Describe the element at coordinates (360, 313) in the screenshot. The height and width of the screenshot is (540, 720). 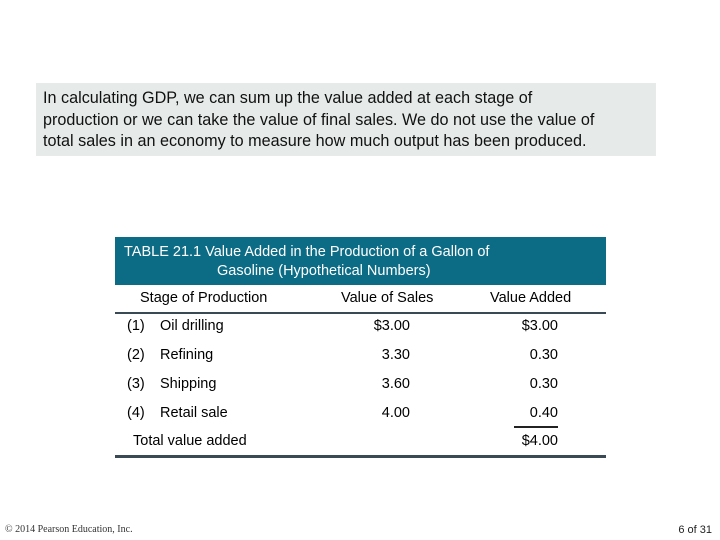
I see `header-rule` at that location.